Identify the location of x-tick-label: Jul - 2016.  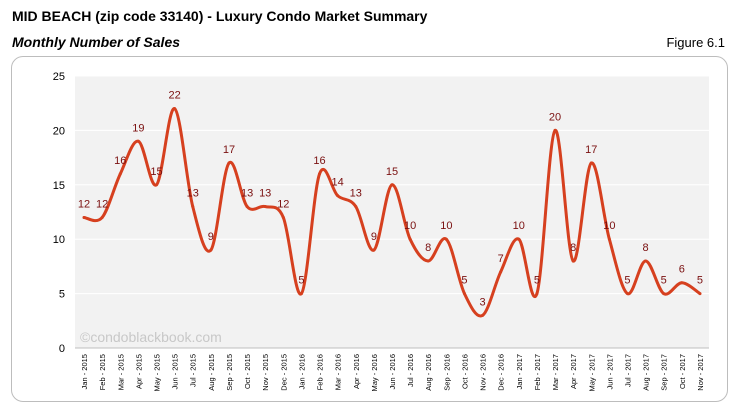
(410, 370).